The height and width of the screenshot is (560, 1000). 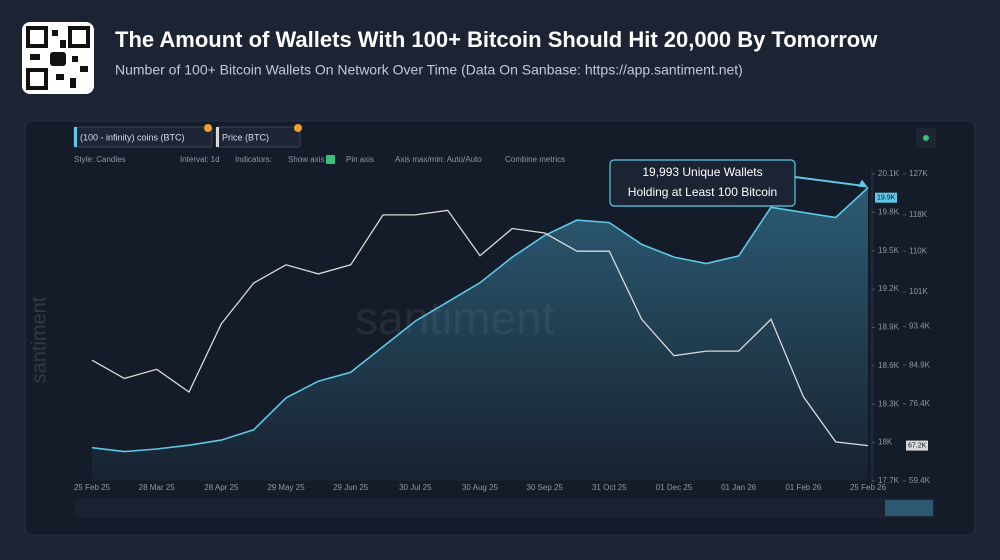 I want to click on y2-tick-label: 127K, so click(x=918, y=173).